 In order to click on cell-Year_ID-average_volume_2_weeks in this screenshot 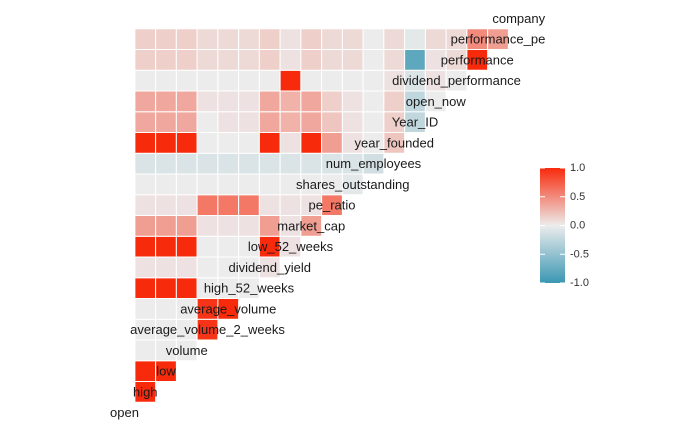, I will do `click(228, 122)`.